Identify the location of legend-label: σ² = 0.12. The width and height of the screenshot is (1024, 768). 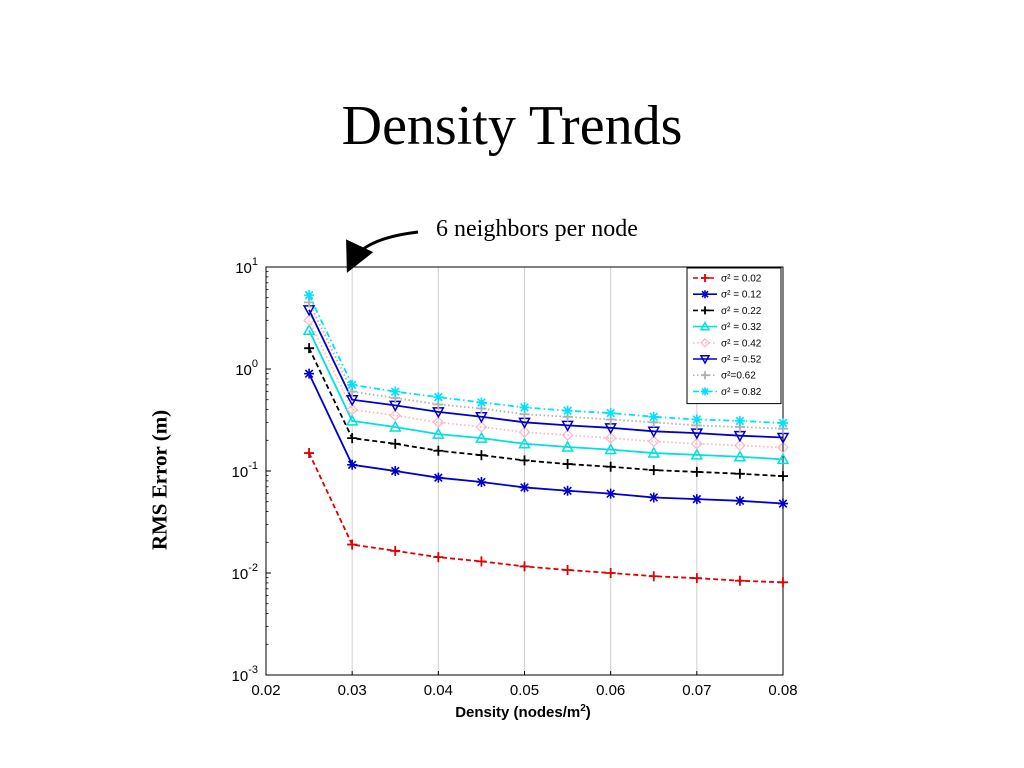
(741, 295).